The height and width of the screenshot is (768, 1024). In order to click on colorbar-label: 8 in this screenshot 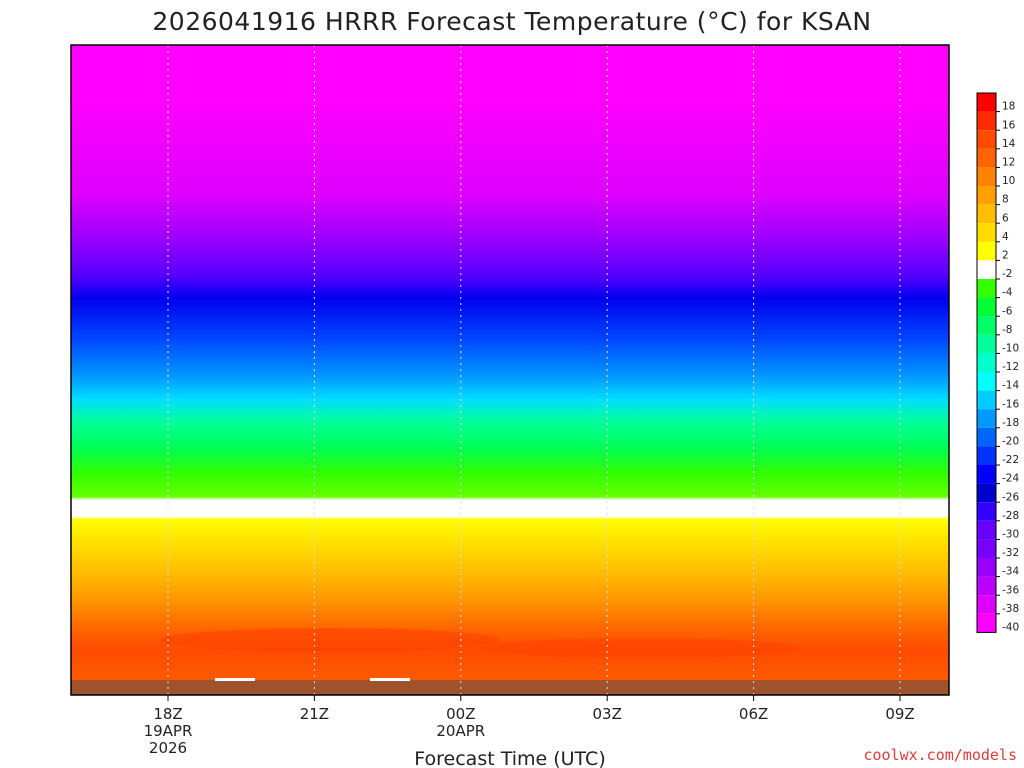, I will do `click(1005, 200)`.